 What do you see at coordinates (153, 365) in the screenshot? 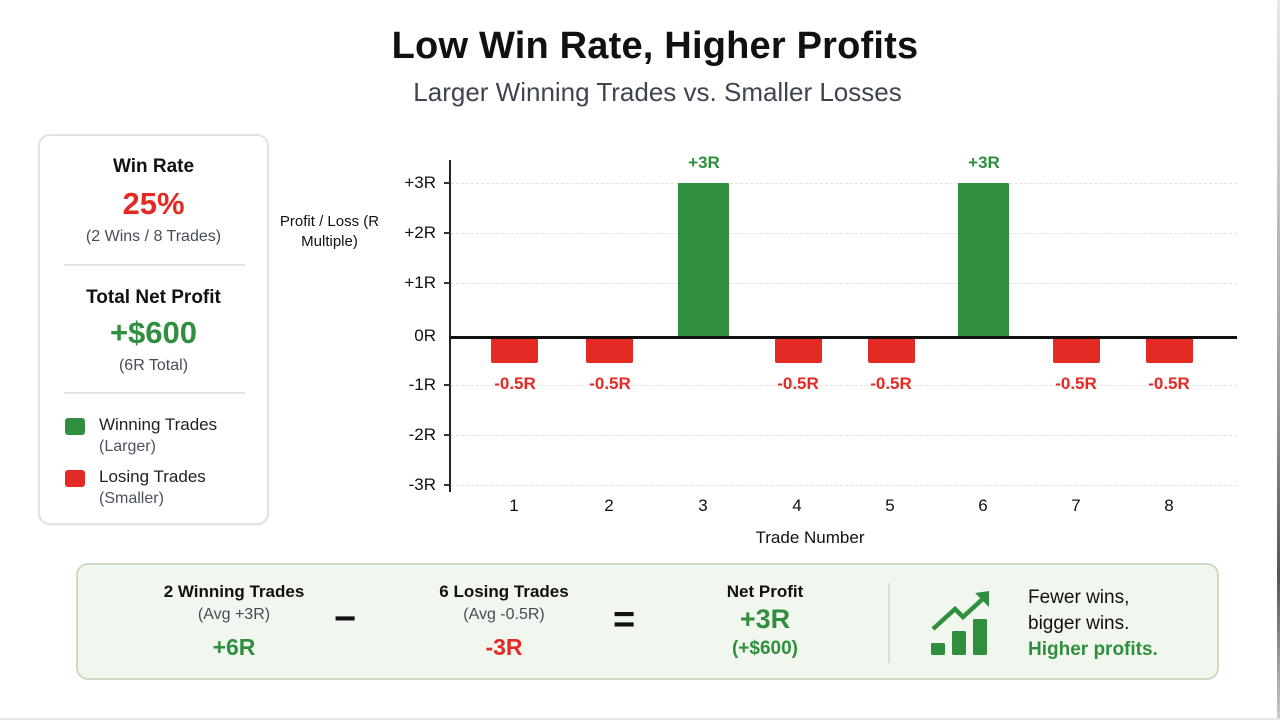
I see `net-profit-note: (6R Total)` at bounding box center [153, 365].